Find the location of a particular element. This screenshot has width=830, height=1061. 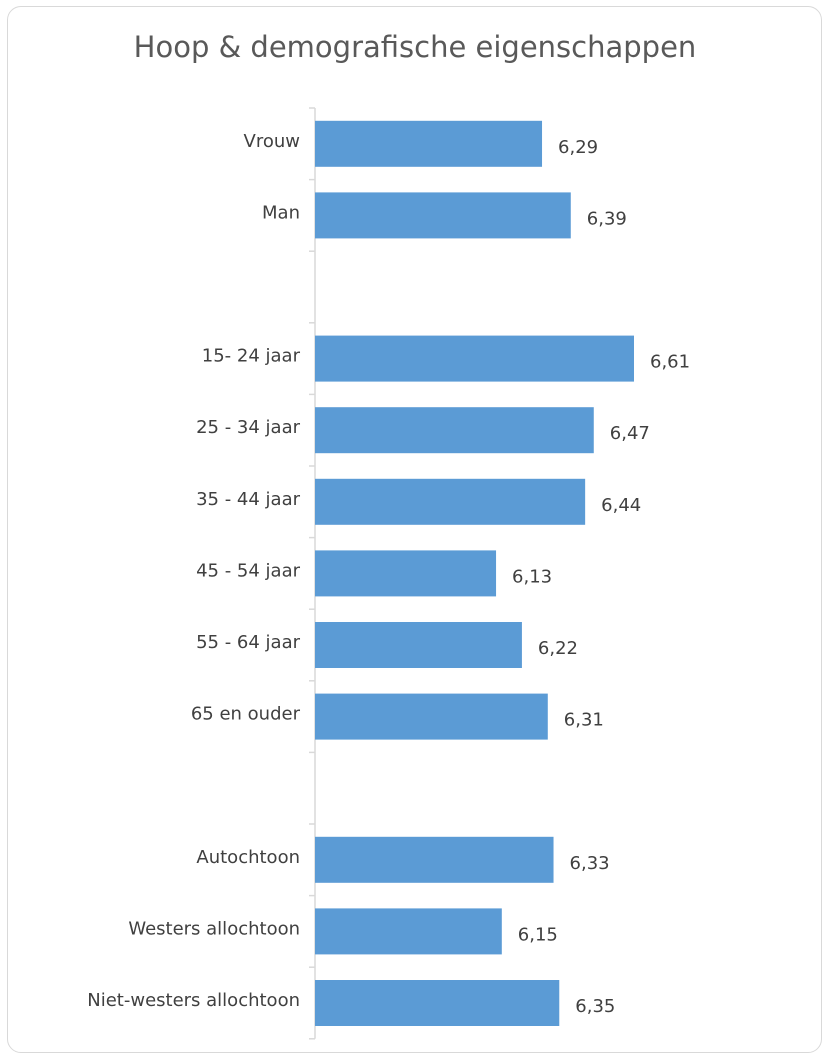

category-label: 45 - 54 jaar is located at coordinates (248, 570).